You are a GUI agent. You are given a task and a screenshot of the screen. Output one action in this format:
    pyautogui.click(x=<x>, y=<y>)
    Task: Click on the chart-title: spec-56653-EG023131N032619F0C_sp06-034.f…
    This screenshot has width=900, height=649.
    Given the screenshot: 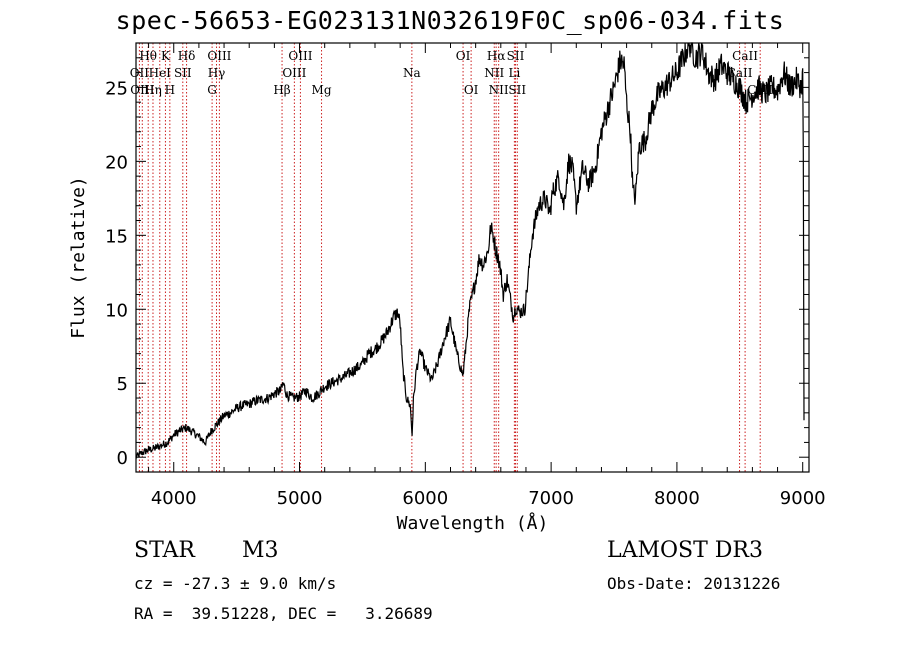 What is the action you would take?
    pyautogui.click(x=450, y=20)
    